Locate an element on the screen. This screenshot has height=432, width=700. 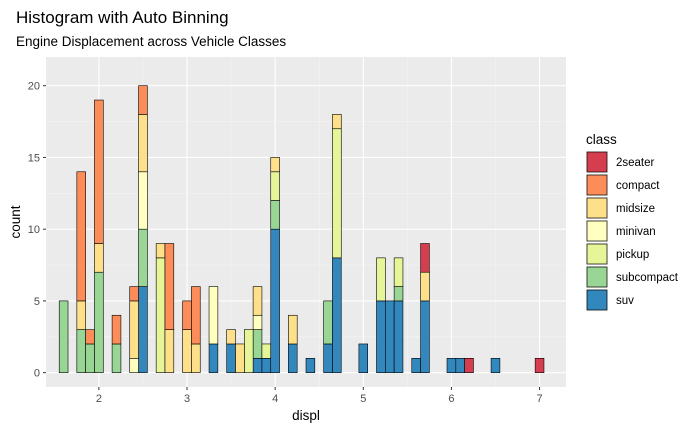
legend-swatch-compact is located at coordinates (597, 185).